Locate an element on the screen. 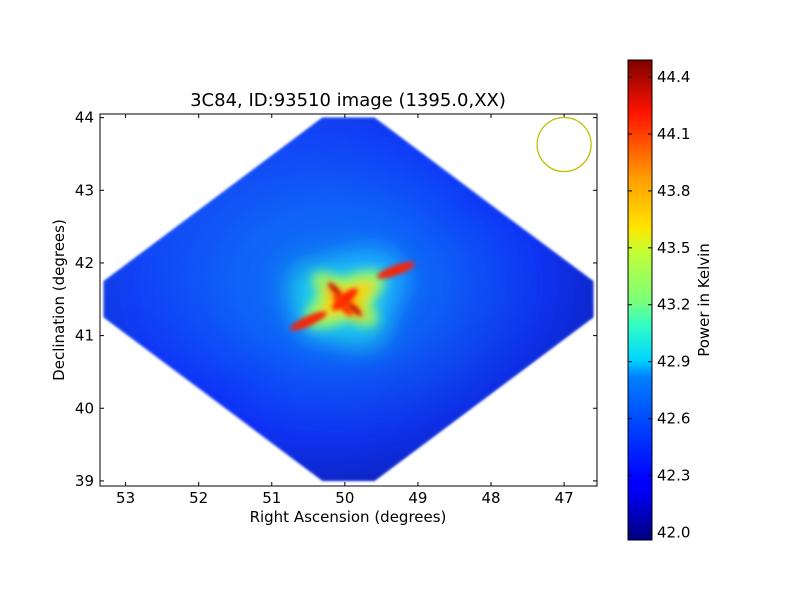  colorbar-tick-label: 43.5 is located at coordinates (673, 248).